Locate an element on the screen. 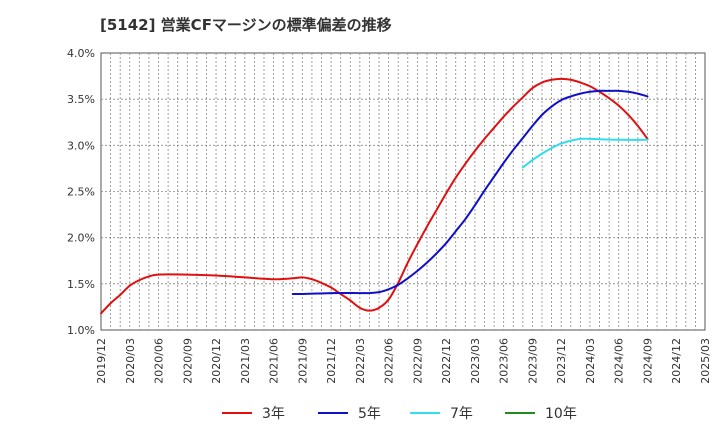  x-tick-label: 2024/09 is located at coordinates (647, 361).